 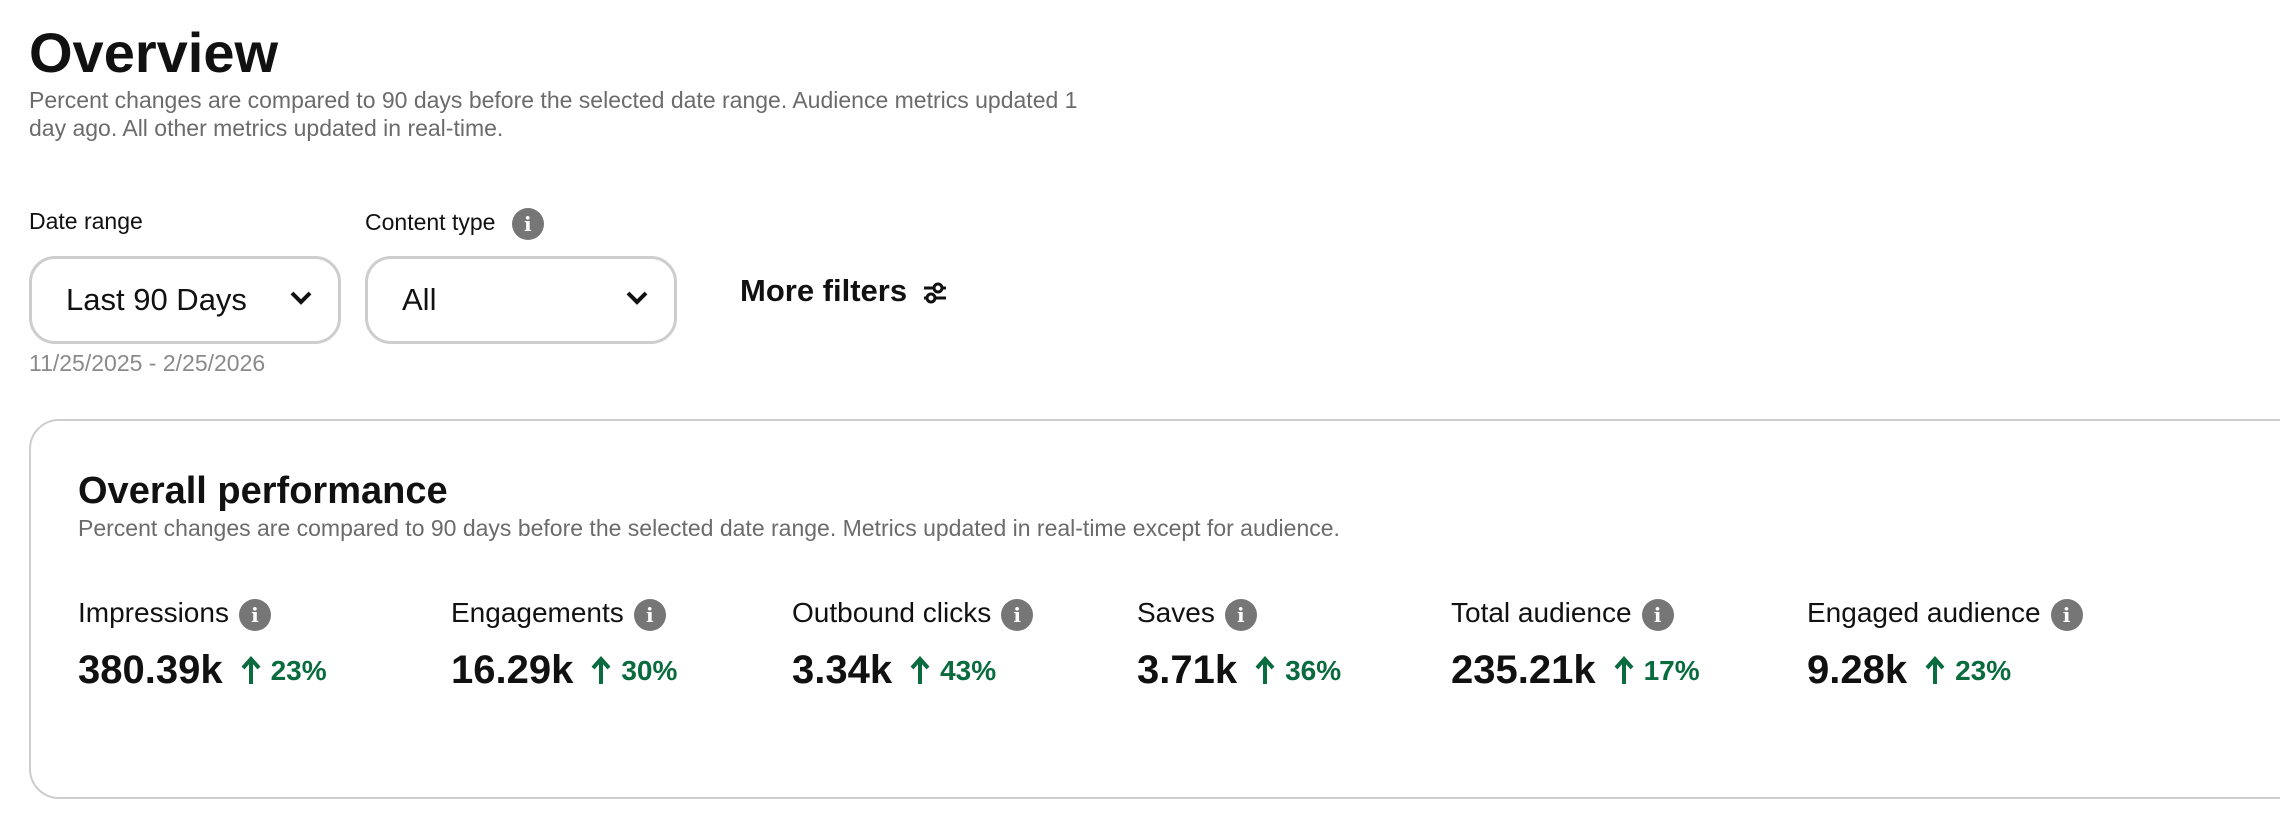 I want to click on filter-label-wrap: Content type i, so click(x=454, y=224).